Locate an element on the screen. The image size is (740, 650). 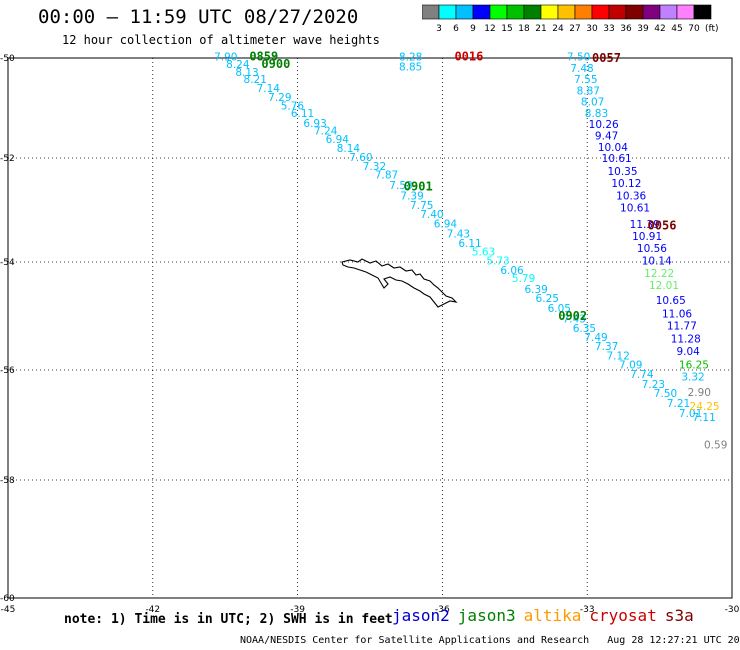
wave-height-value: 10.36 is located at coordinates (631, 196).